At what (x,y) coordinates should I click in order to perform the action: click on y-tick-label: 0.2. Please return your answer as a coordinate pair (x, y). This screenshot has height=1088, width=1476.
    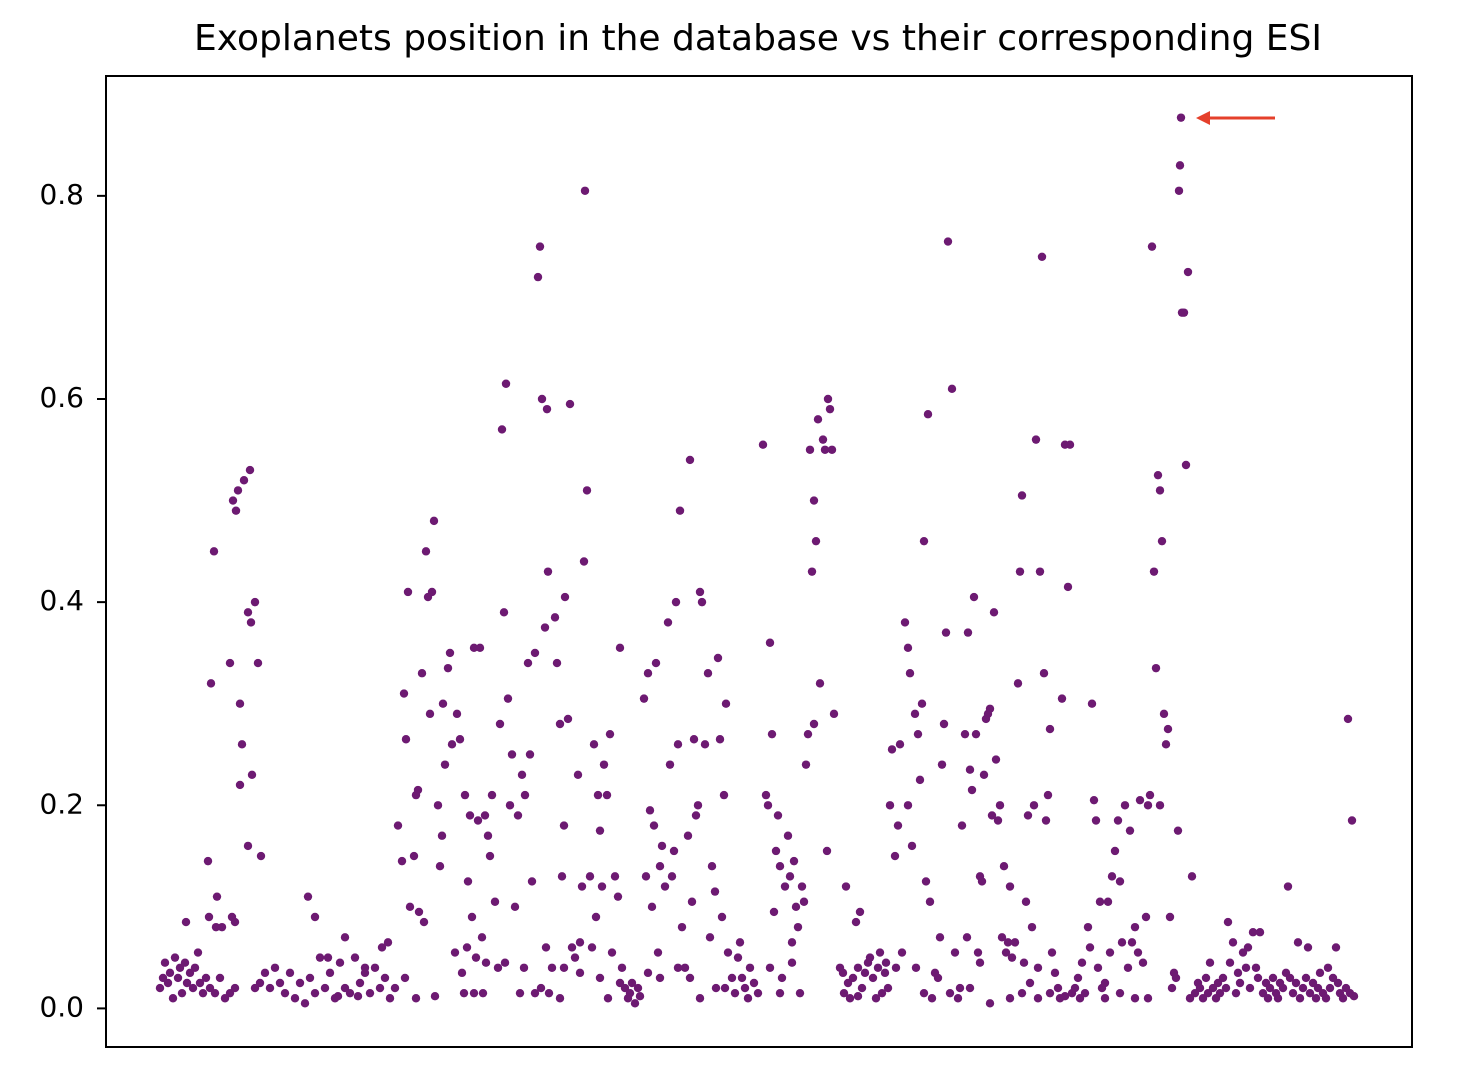
    Looking at the image, I should click on (61, 803).